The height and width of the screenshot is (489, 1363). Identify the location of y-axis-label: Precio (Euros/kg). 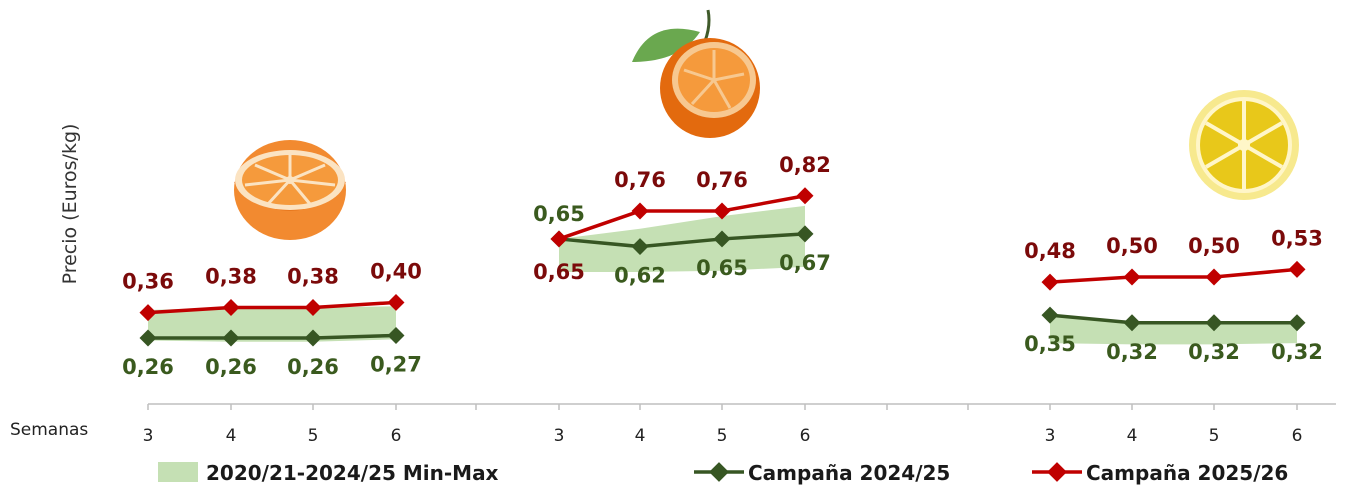
(70, 204).